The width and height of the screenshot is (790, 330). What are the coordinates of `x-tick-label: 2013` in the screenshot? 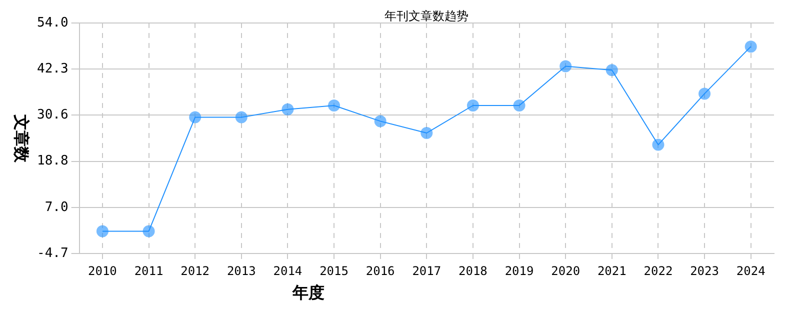 It's located at (241, 271).